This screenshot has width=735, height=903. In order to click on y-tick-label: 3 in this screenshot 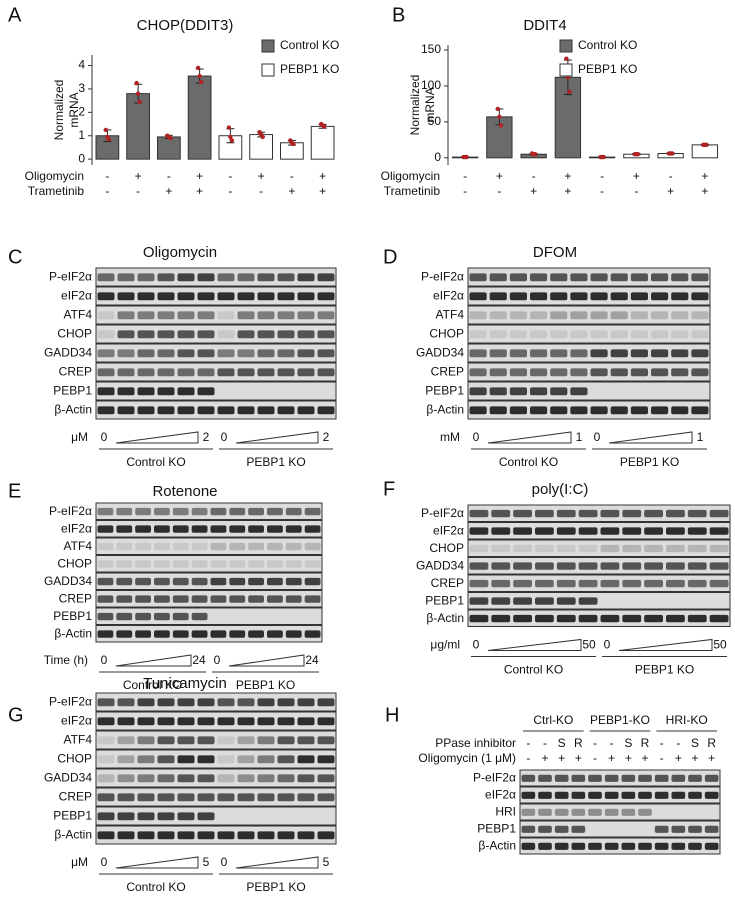, I will do `click(81, 88)`.